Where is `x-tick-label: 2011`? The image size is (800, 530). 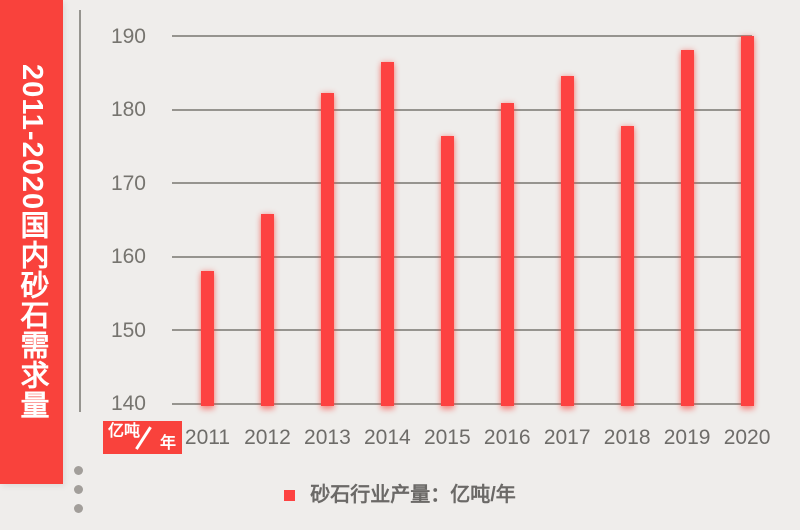
x-tick-label: 2011 is located at coordinates (207, 437).